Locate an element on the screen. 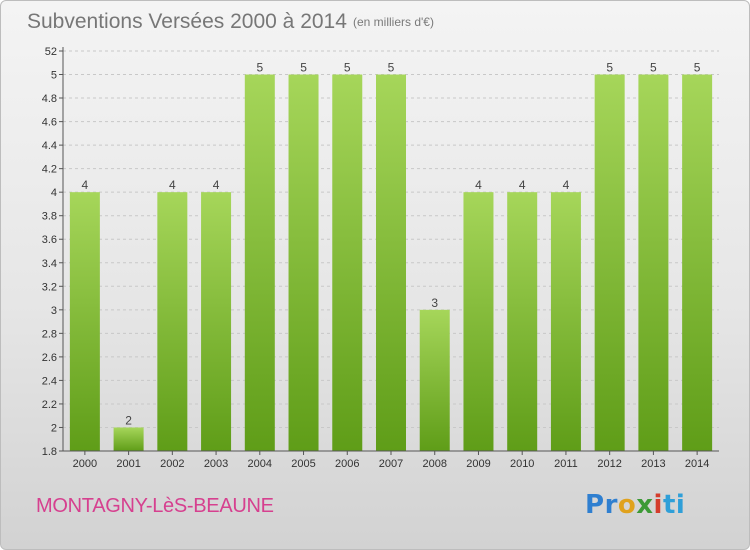  chart-subtitle: (en milliers d'€) is located at coordinates (393, 22).